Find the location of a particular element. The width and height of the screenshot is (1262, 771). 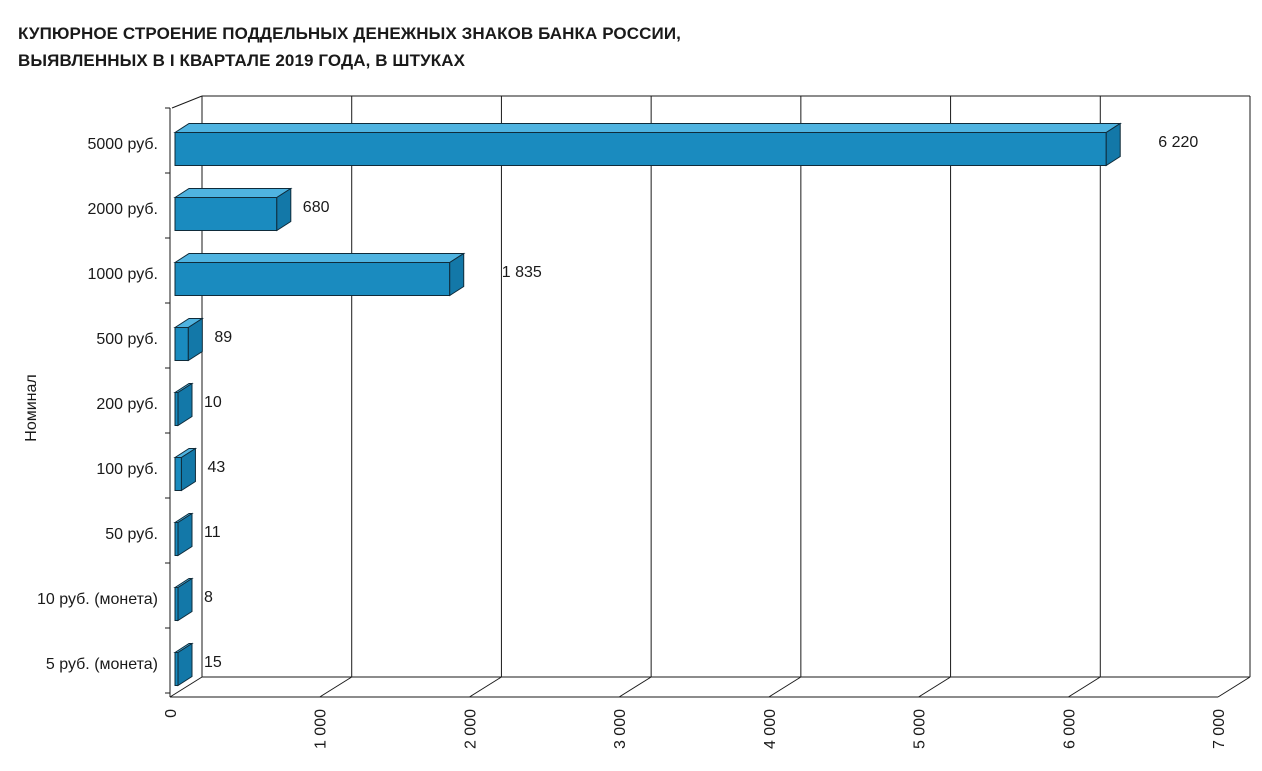

category-label-0: 5000 руб. is located at coordinates (122, 144).